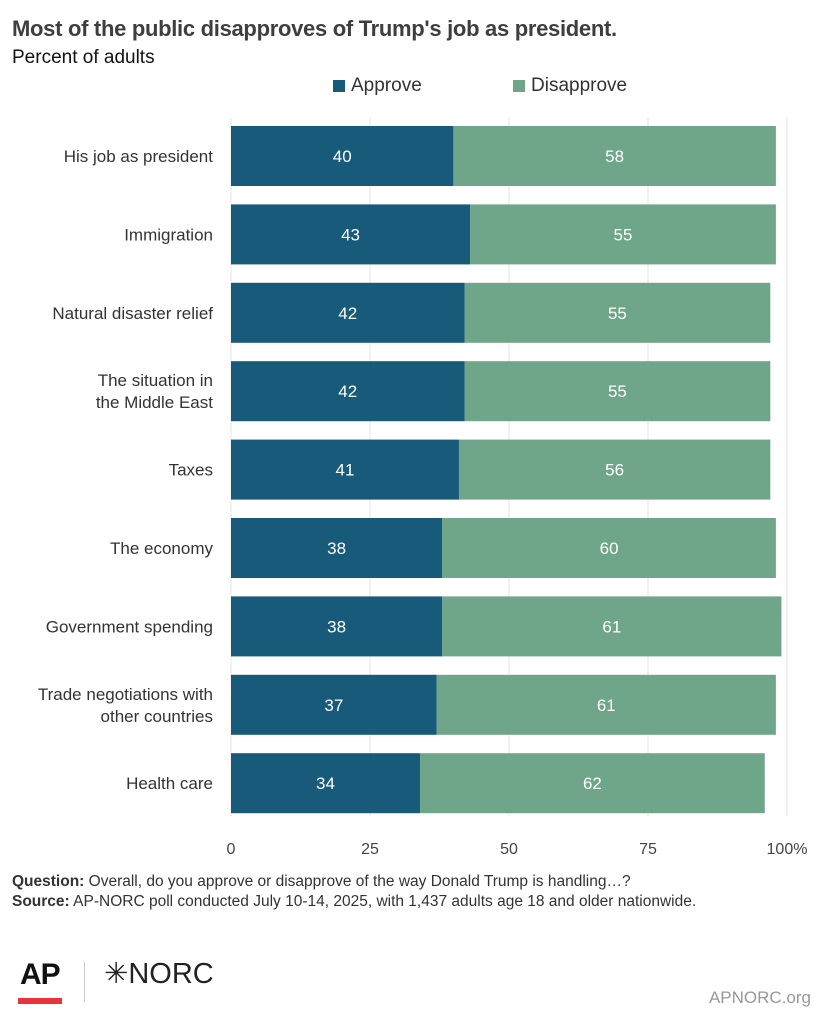 Image resolution: width=825 pixels, height=1024 pixels. What do you see at coordinates (519, 86) in the screenshot?
I see `legend-swatch-disapprove` at bounding box center [519, 86].